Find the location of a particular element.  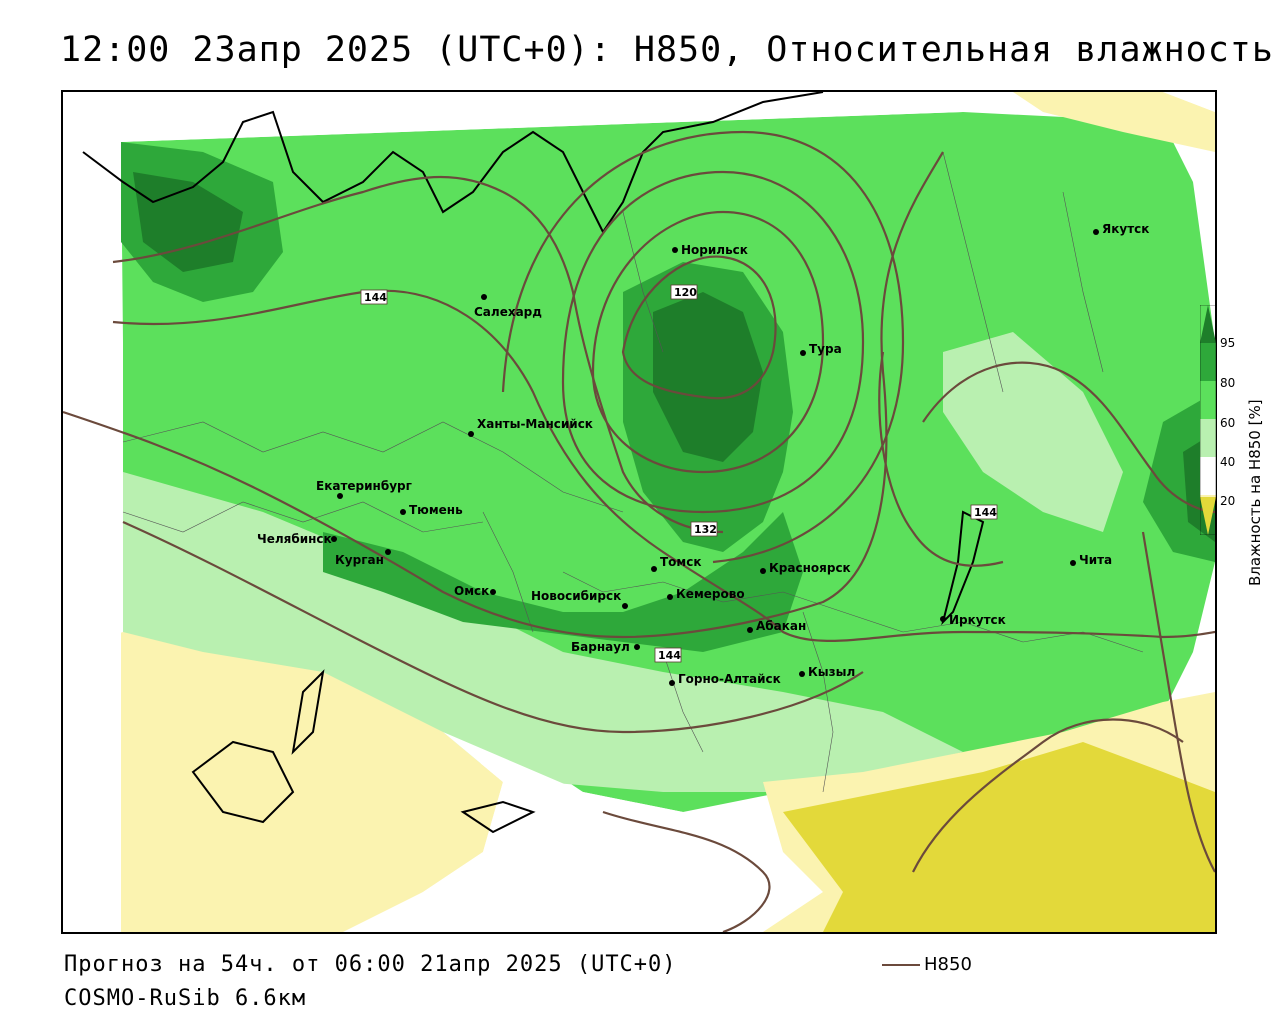

city-yekaterinburg: Екатеринбург is located at coordinates (364, 489).